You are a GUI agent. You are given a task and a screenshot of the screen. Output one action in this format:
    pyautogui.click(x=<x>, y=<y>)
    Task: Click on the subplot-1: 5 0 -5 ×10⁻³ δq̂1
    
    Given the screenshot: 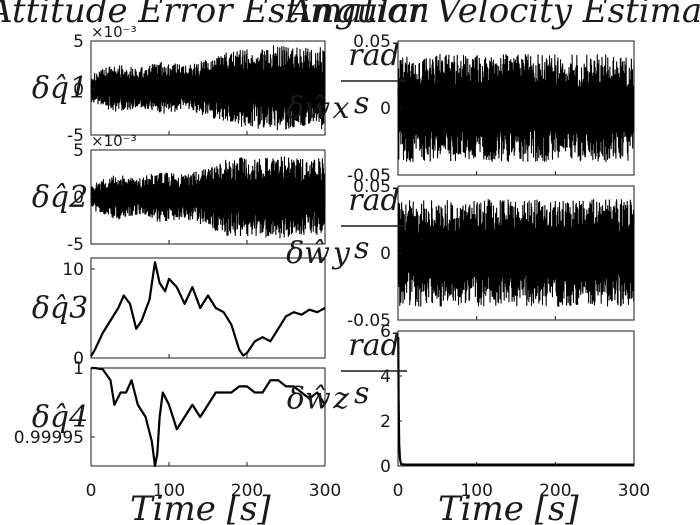 What is the action you would take?
    pyautogui.click(x=179, y=84)
    